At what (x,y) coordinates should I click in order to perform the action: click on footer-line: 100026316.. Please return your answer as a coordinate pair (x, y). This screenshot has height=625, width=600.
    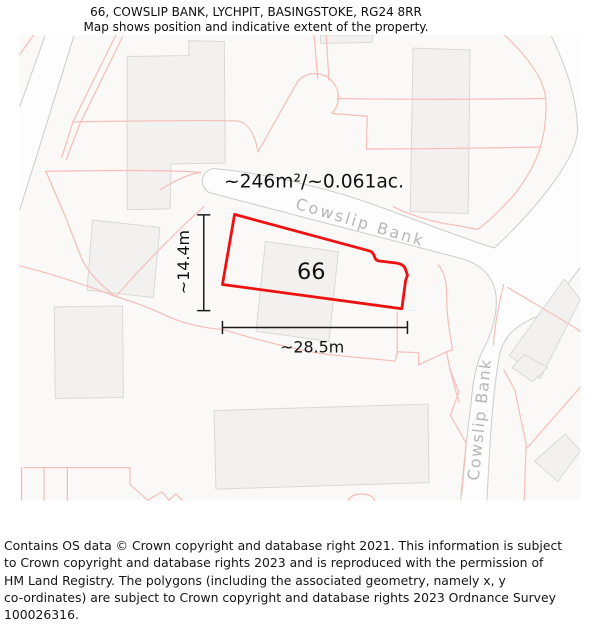
    Looking at the image, I should click on (41, 615).